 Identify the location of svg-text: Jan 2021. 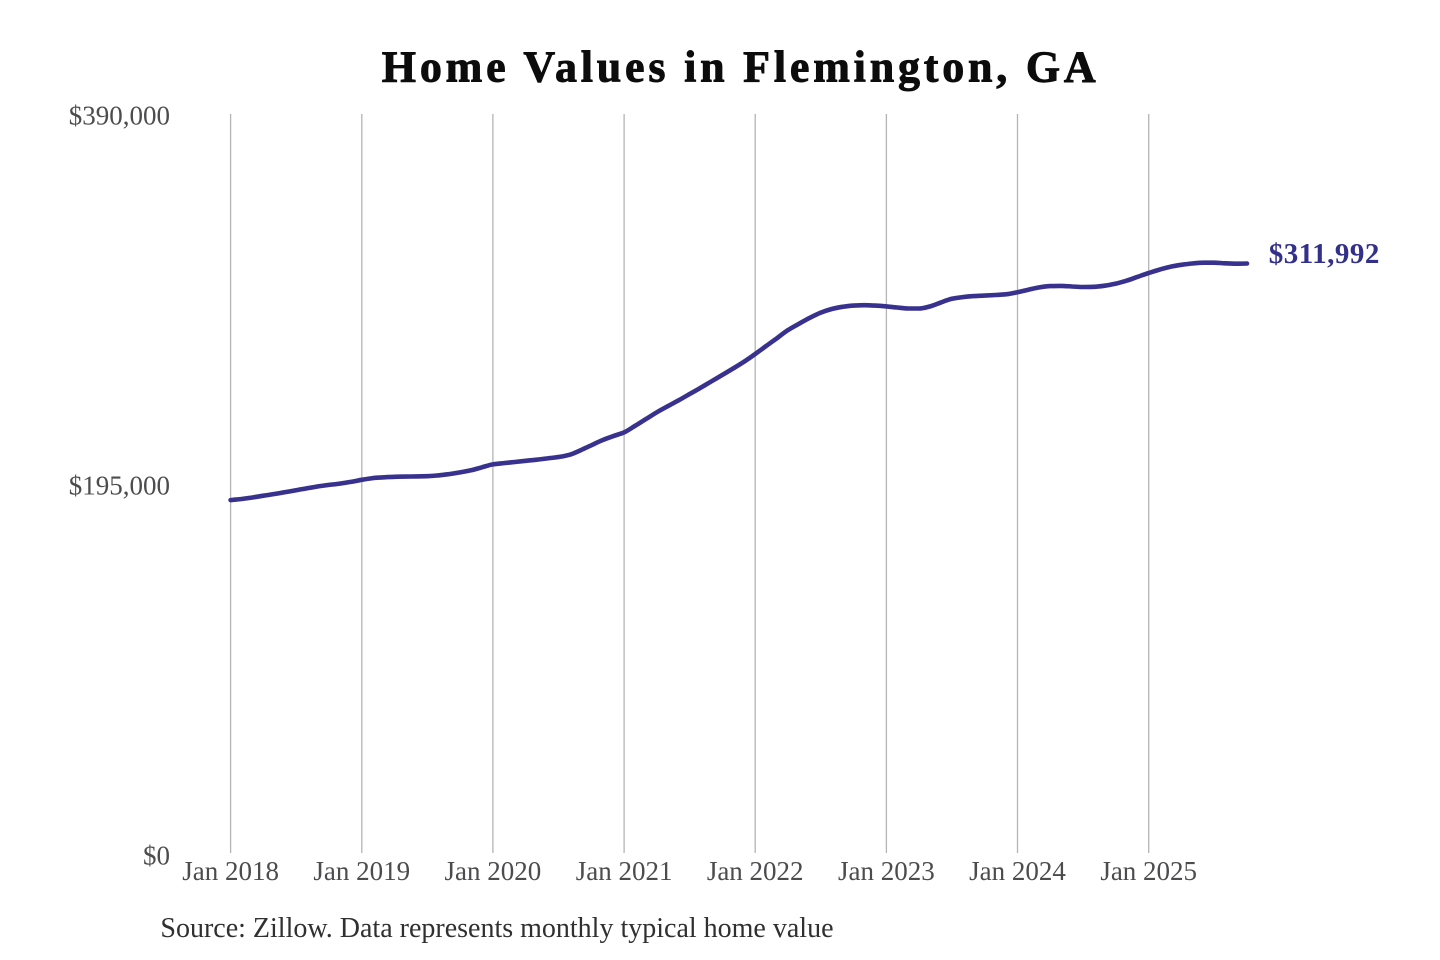
(624, 871).